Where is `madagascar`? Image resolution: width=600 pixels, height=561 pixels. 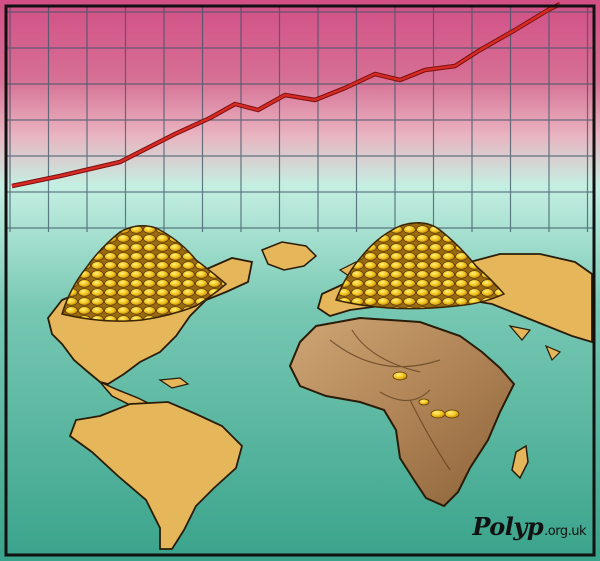
madagascar is located at coordinates (520, 462).